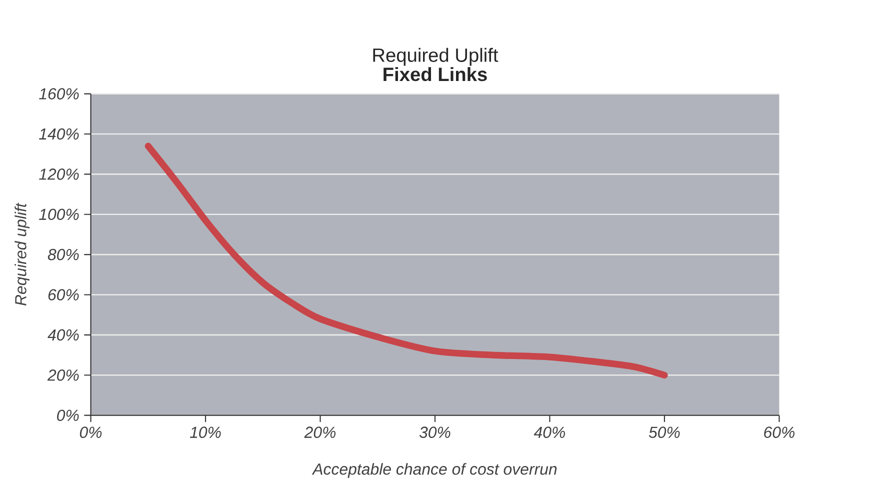  Describe the element at coordinates (22, 254) in the screenshot. I see `y-axis-title: Required uplift` at that location.